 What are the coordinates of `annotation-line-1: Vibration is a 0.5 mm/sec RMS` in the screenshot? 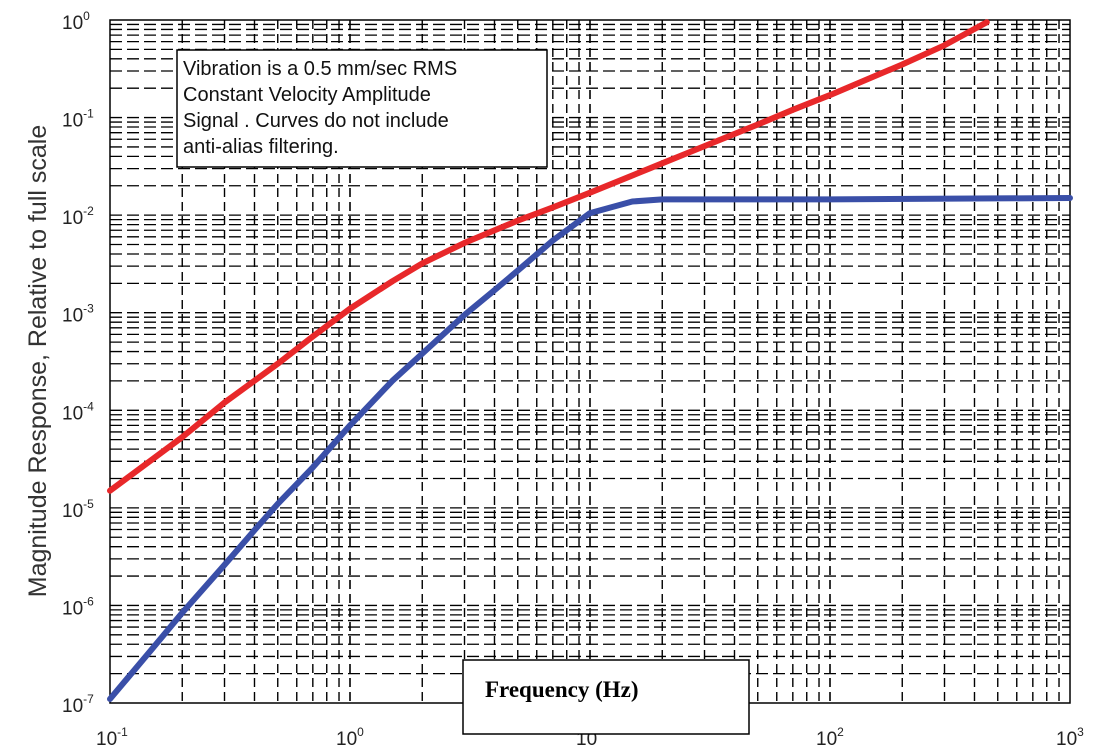 It's located at (320, 69).